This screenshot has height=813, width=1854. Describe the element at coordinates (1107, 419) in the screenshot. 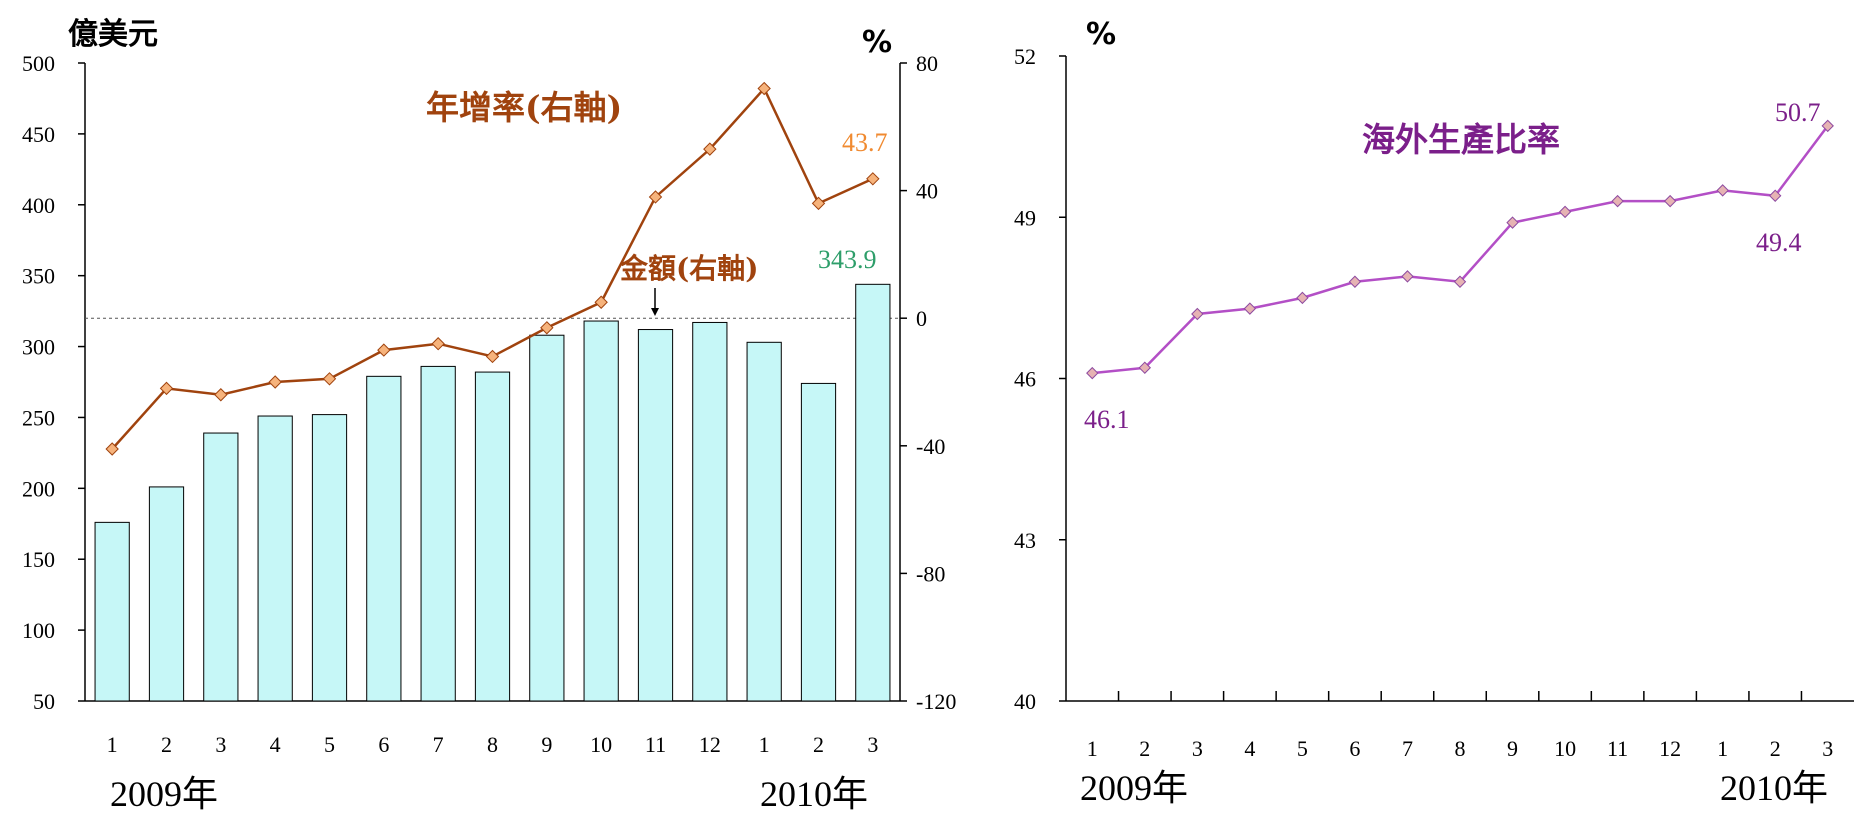

I see `ratio-first-value-label: 46.1` at that location.